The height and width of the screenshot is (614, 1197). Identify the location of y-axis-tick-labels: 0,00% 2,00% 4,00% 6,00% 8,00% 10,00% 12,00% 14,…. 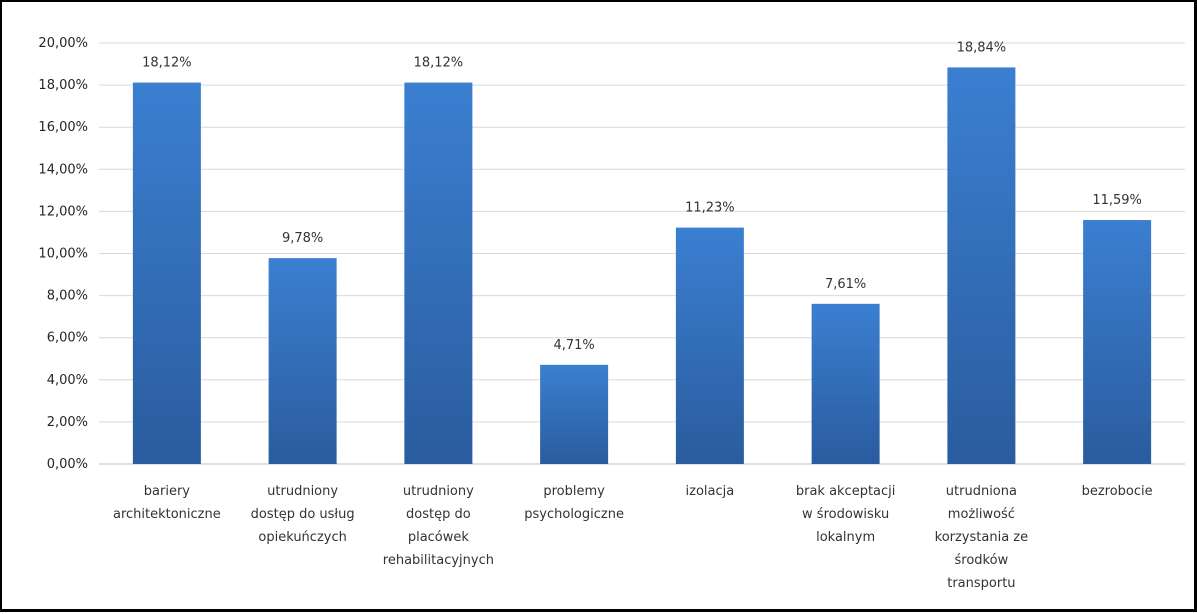
(63, 254).